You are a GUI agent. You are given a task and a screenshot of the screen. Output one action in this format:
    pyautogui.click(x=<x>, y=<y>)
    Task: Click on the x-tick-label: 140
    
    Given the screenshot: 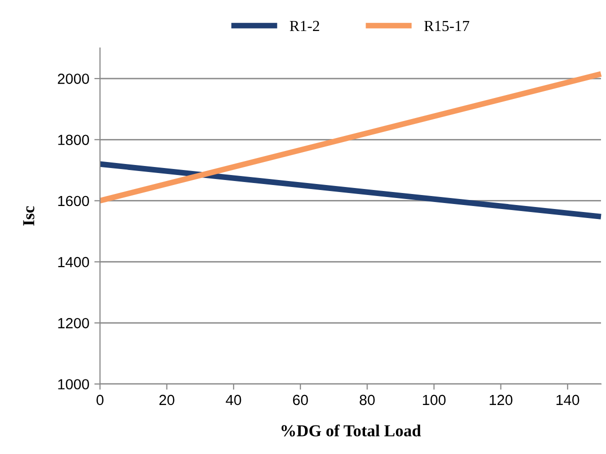 What is the action you would take?
    pyautogui.click(x=568, y=400)
    